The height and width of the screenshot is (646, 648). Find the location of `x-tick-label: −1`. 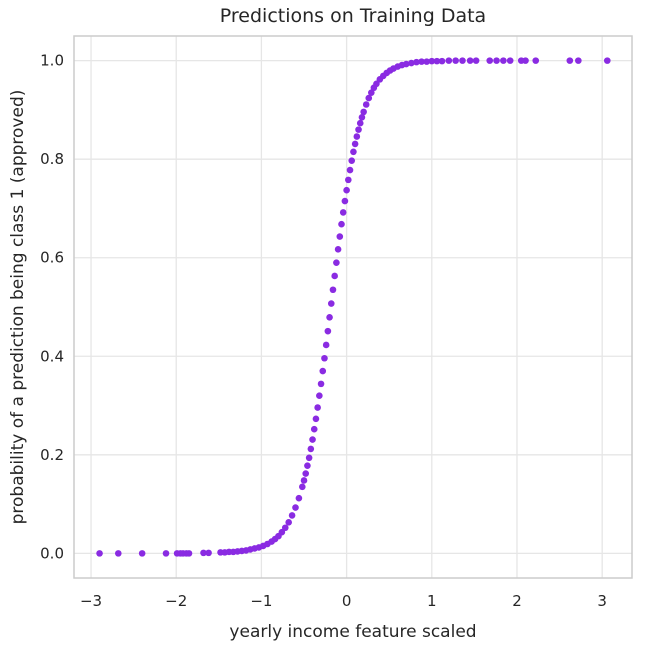

x-tick-label: −1 is located at coordinates (261, 601).